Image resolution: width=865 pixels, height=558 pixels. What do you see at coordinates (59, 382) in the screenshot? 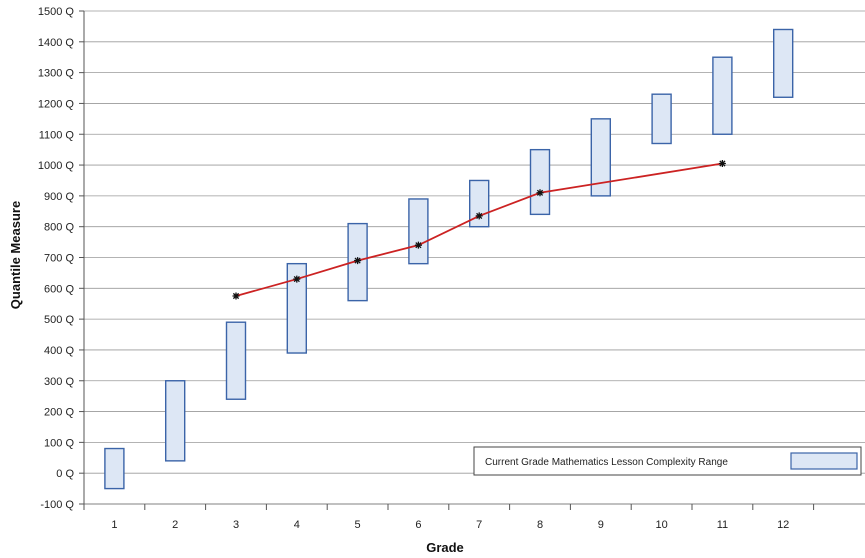
I see `y-tick-label: 300 Q` at bounding box center [59, 382].